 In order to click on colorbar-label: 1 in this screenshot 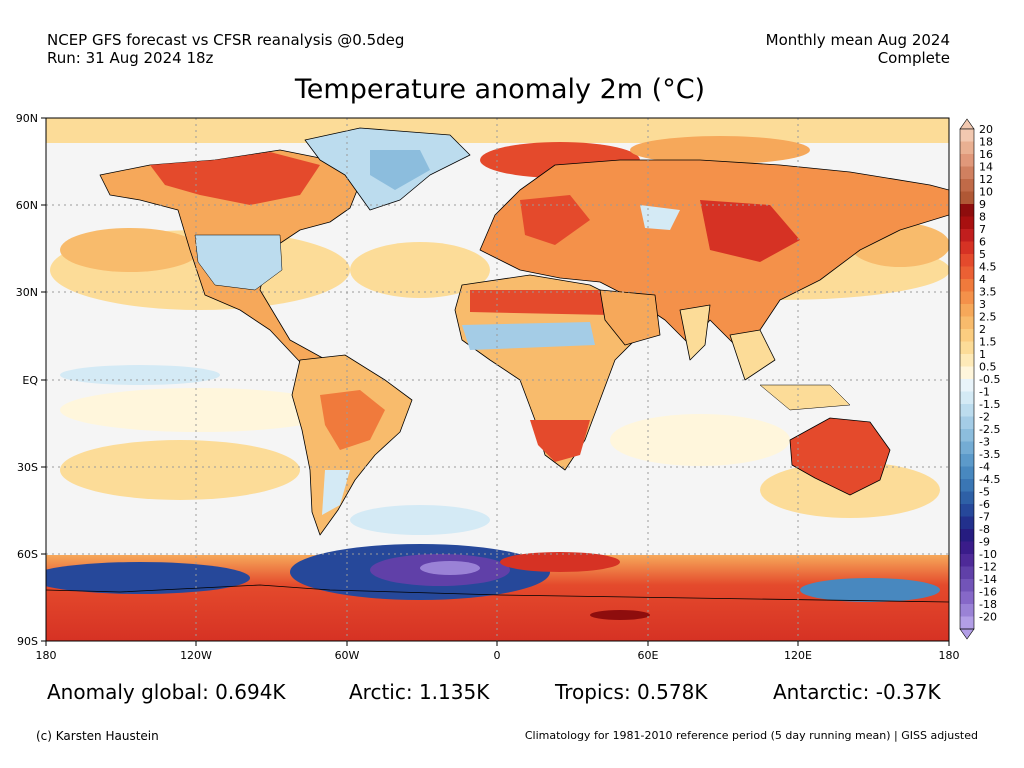, I will do `click(982, 354)`.